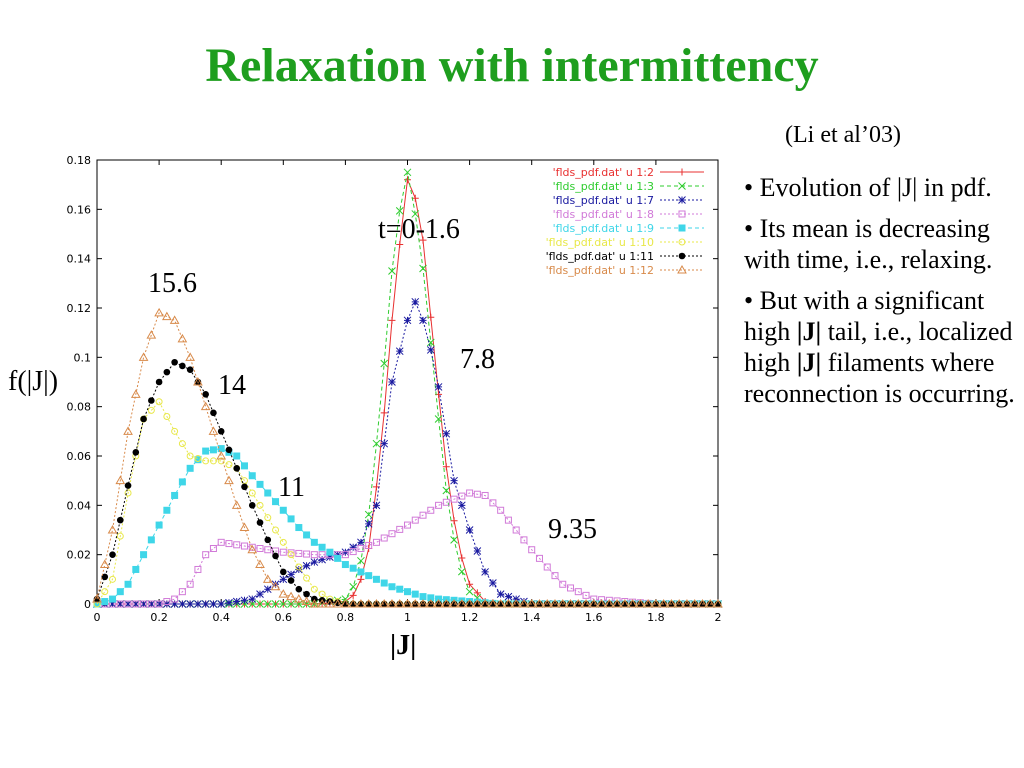 Image resolution: width=1024 pixels, height=768 pixels. Describe the element at coordinates (656, 617) in the screenshot. I see `x-tick-label: 1.8` at that location.